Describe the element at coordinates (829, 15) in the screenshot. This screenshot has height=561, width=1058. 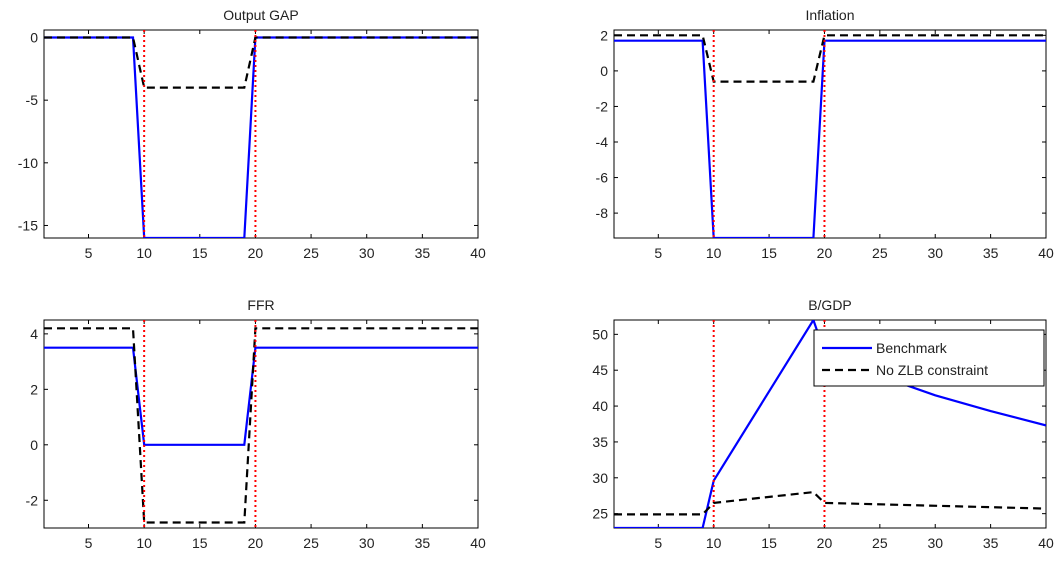
I see `subplot-title: Inflation` at that location.